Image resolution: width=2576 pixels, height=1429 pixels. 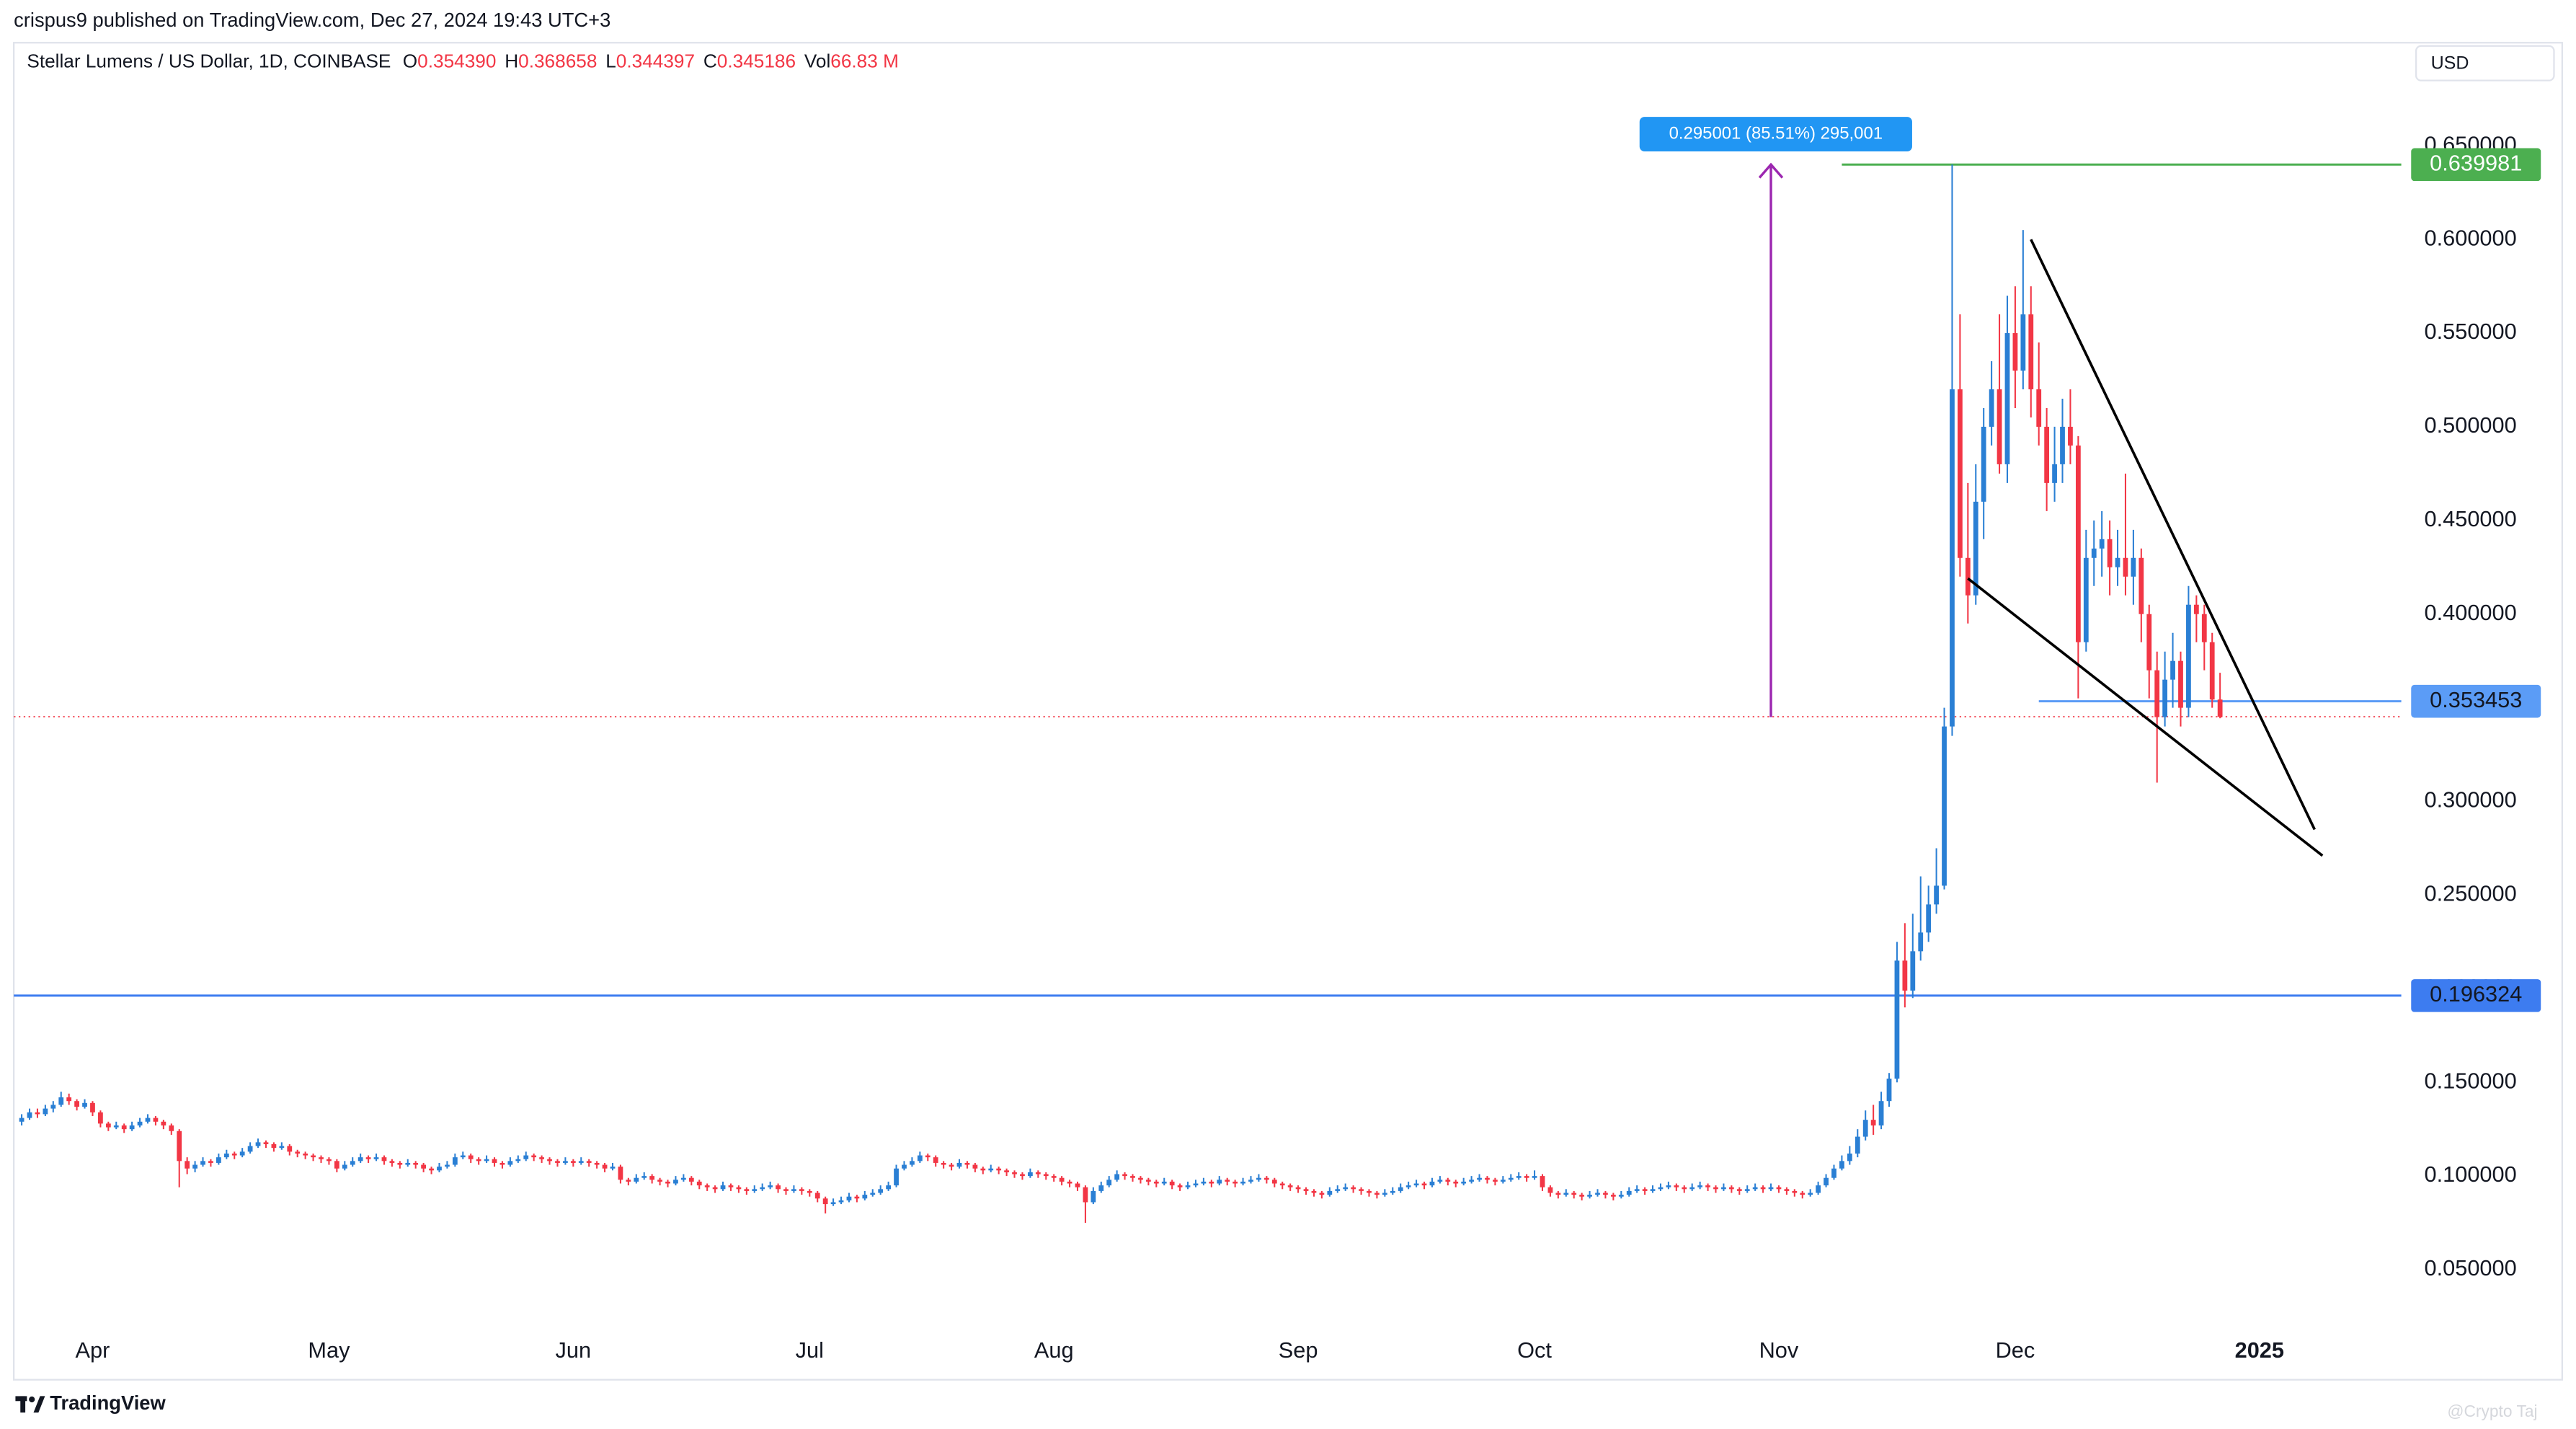 What do you see at coordinates (2476, 162) in the screenshot?
I see `level-price-label: 0.639981` at bounding box center [2476, 162].